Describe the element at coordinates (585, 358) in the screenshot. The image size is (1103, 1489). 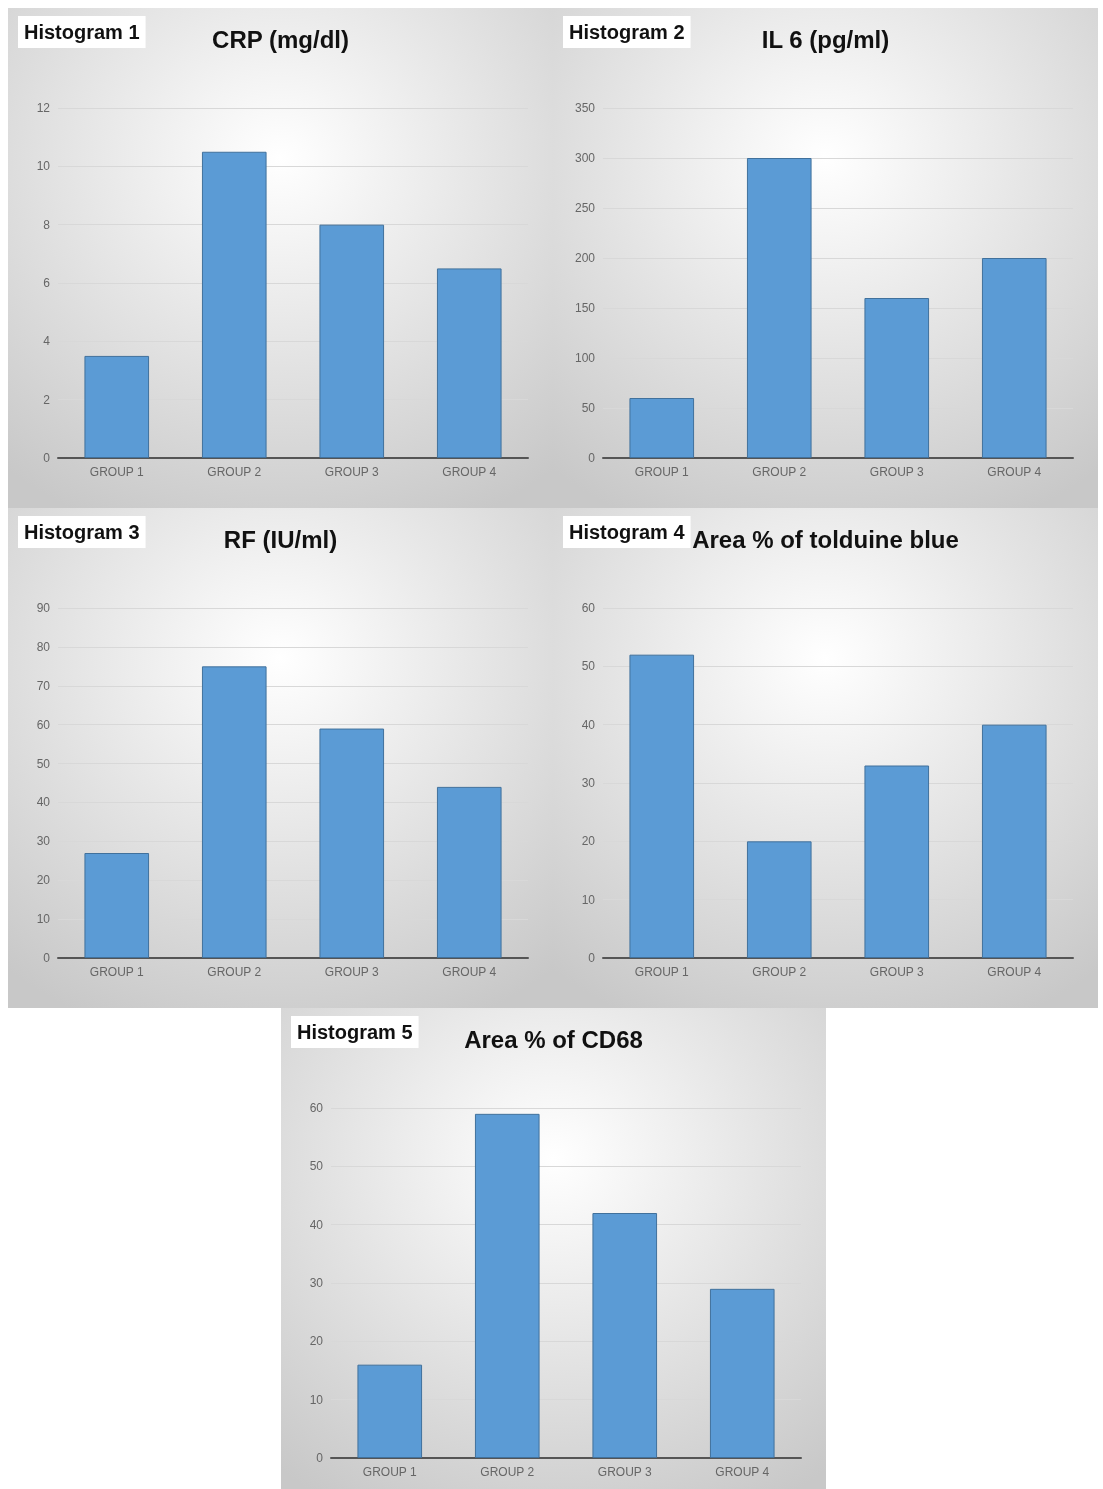
I see `y-tick-label: 100` at that location.